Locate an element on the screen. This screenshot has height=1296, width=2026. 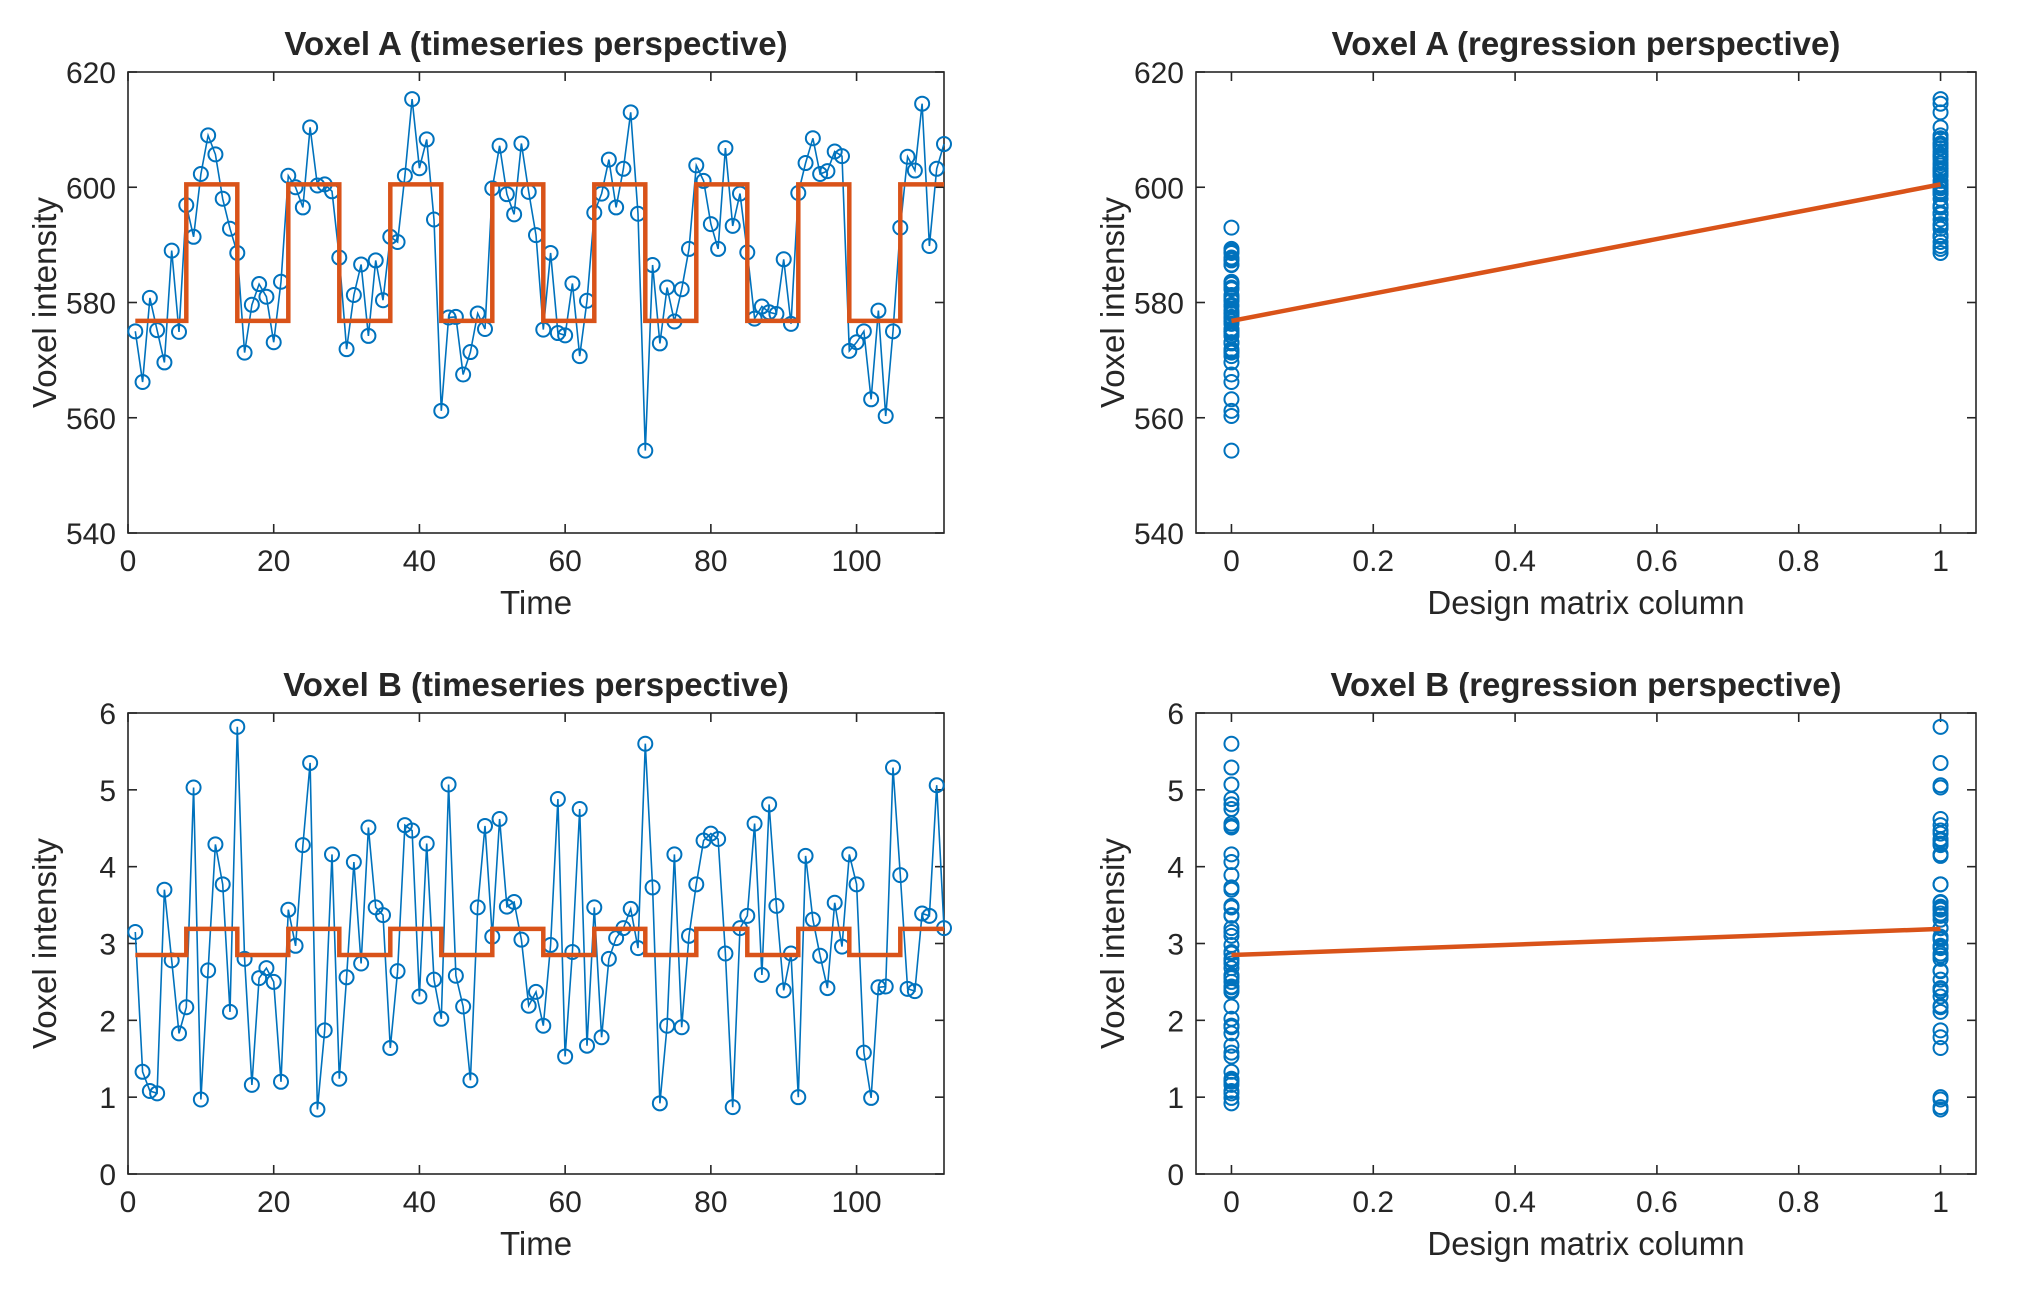
y-tick-label: 620 is located at coordinates (91, 73).